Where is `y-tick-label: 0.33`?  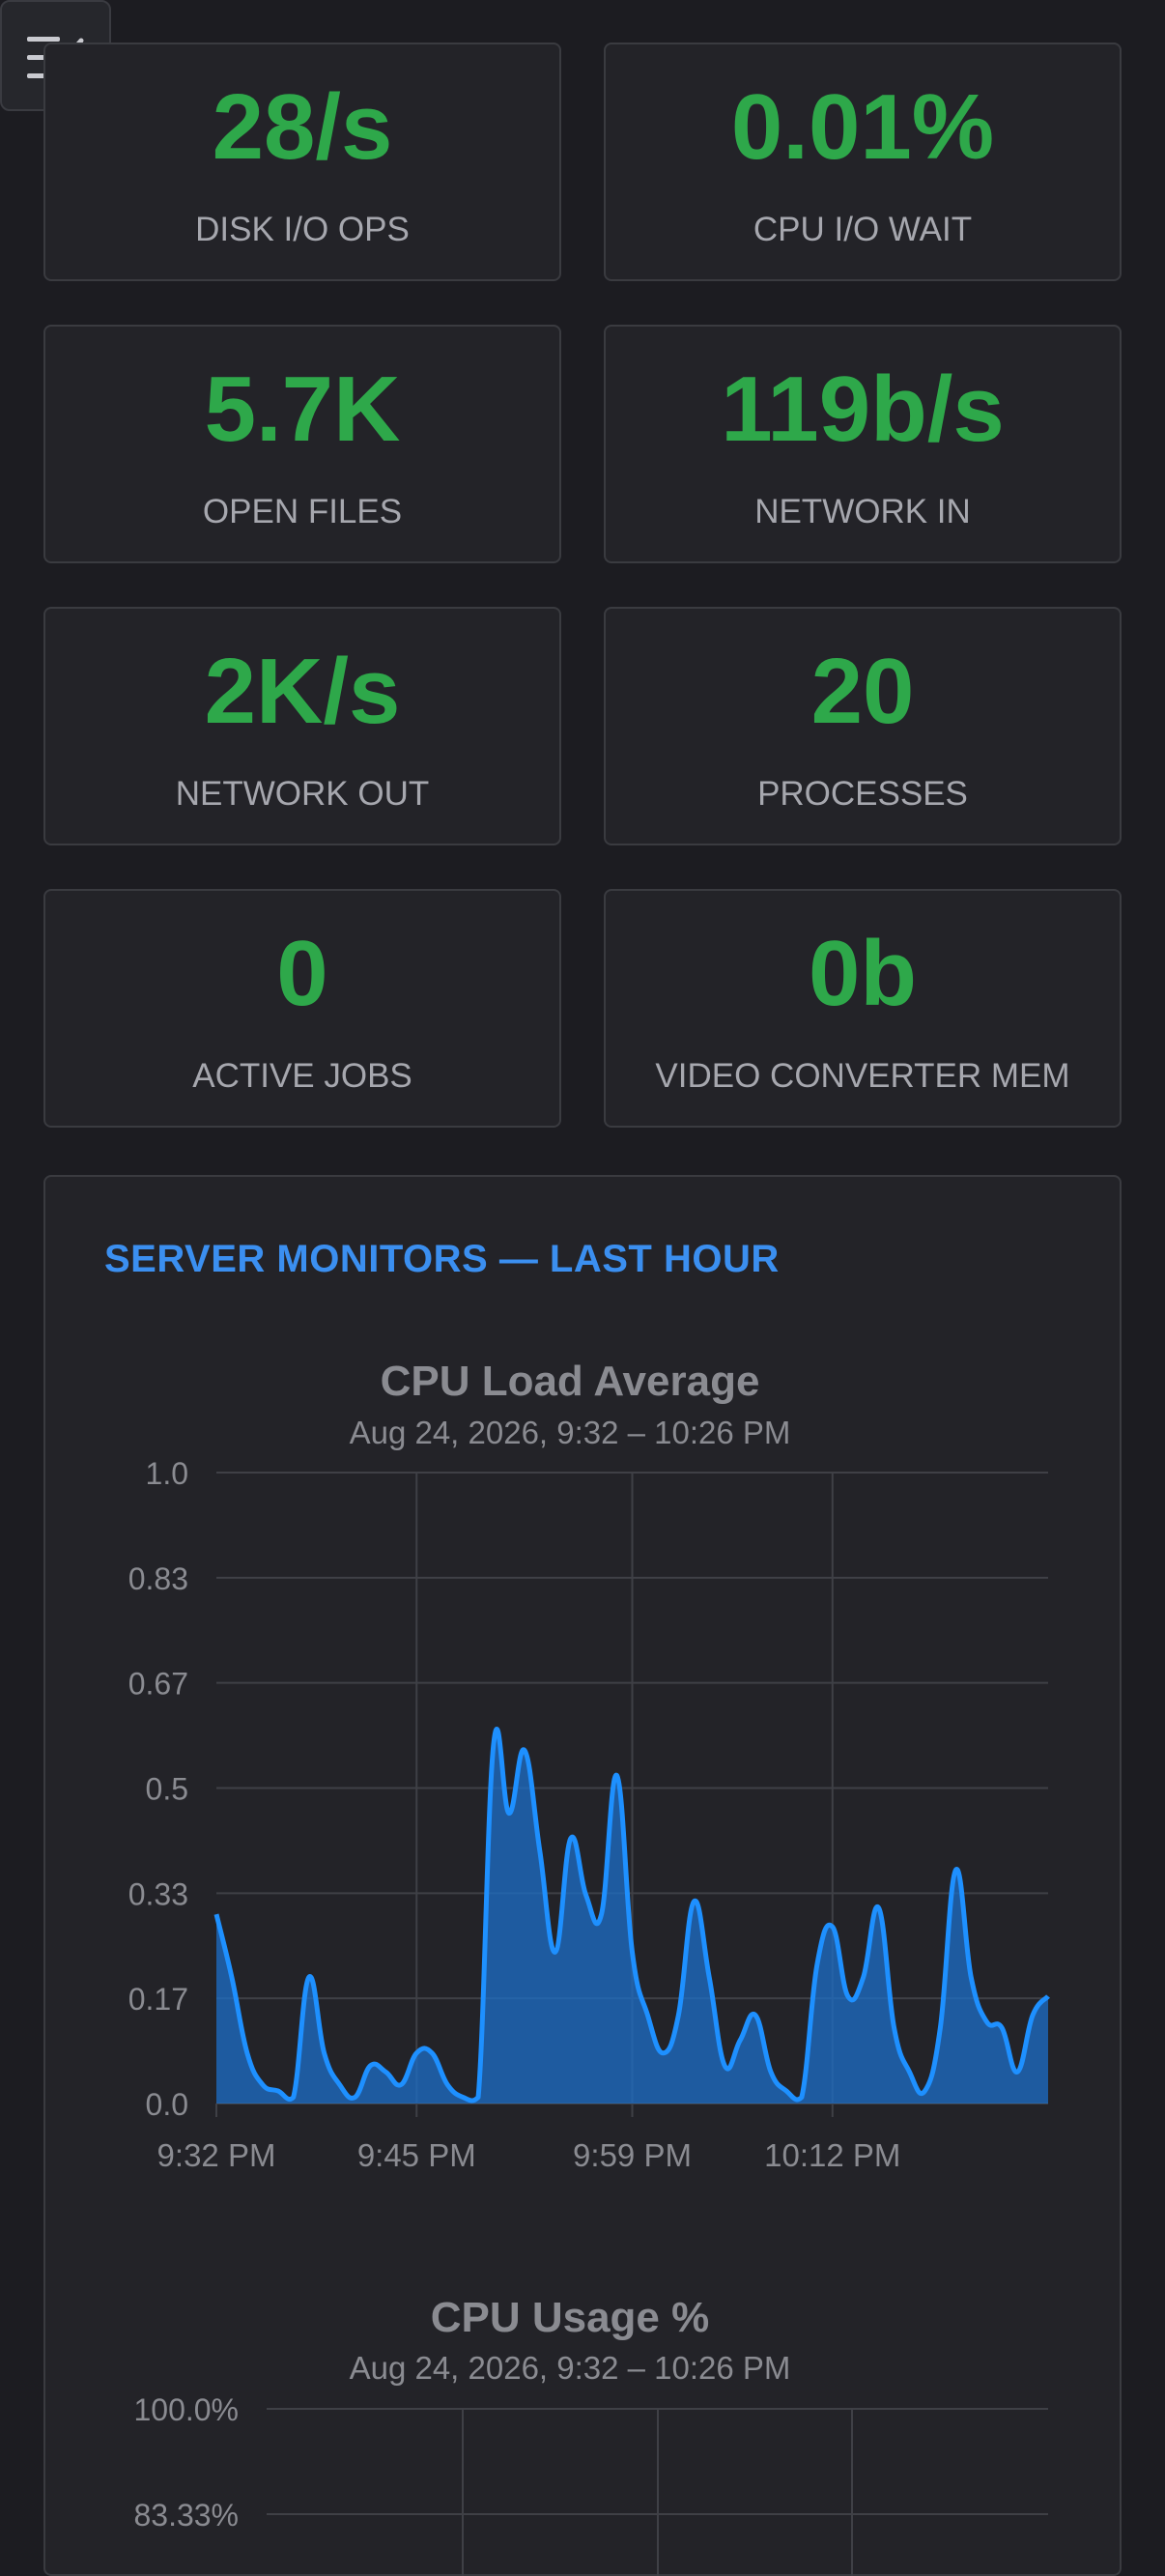 y-tick-label: 0.33 is located at coordinates (158, 1894).